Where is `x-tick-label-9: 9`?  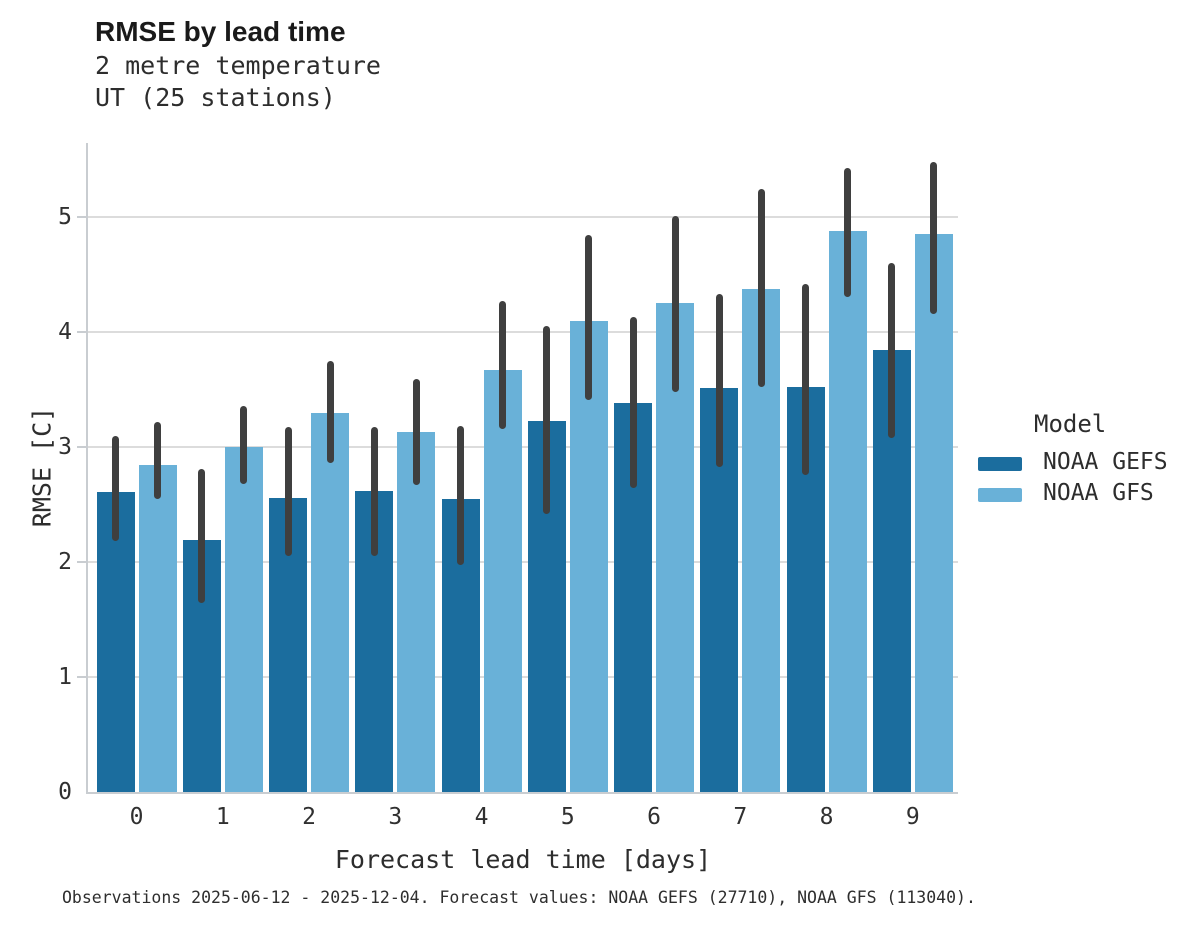
x-tick-label-9: 9 is located at coordinates (912, 817).